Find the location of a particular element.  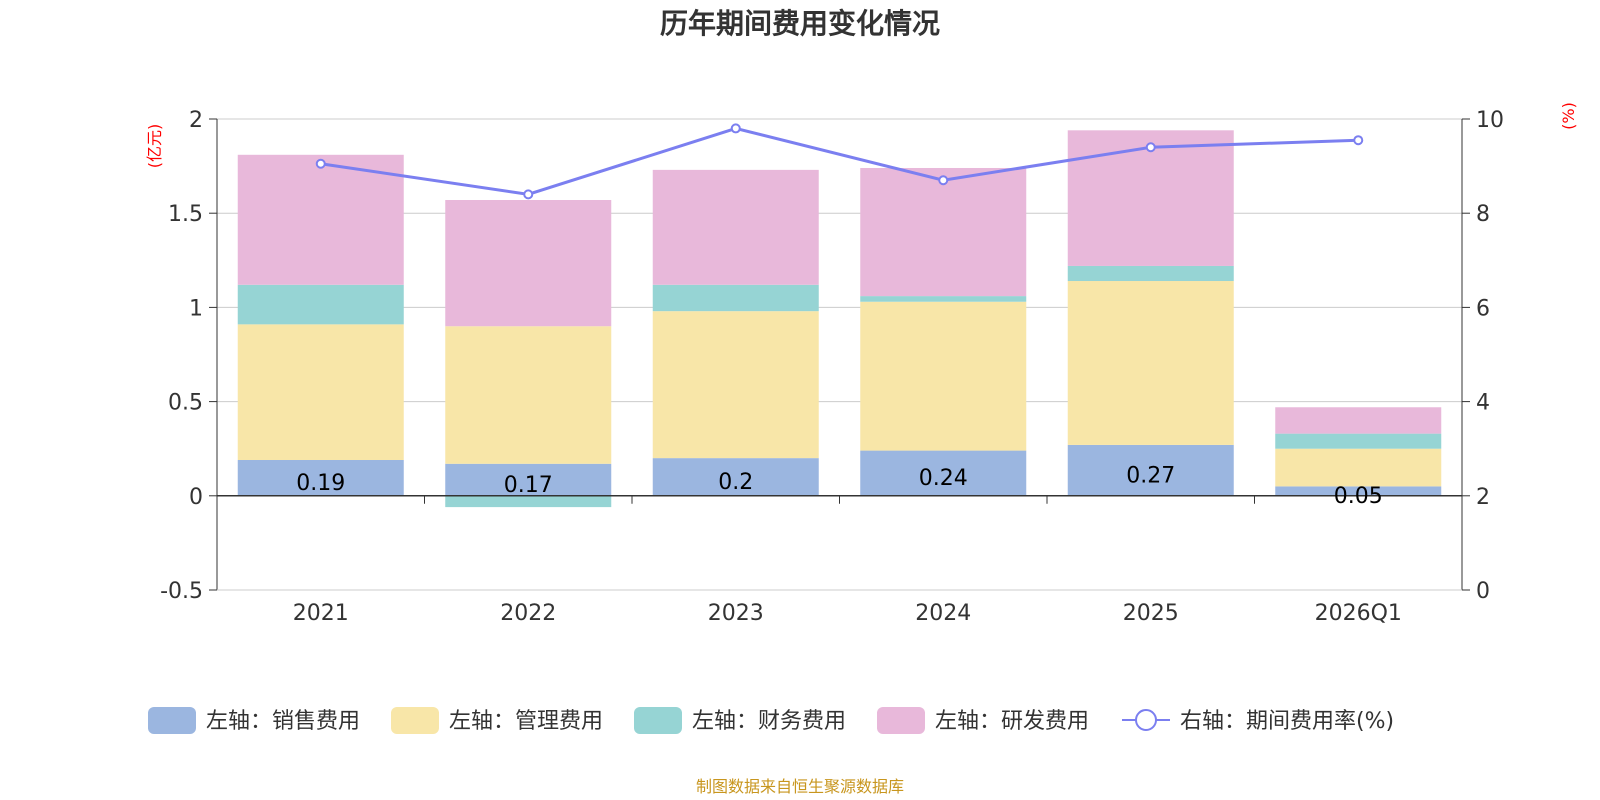

right-tick-label: 0 is located at coordinates (1483, 591).